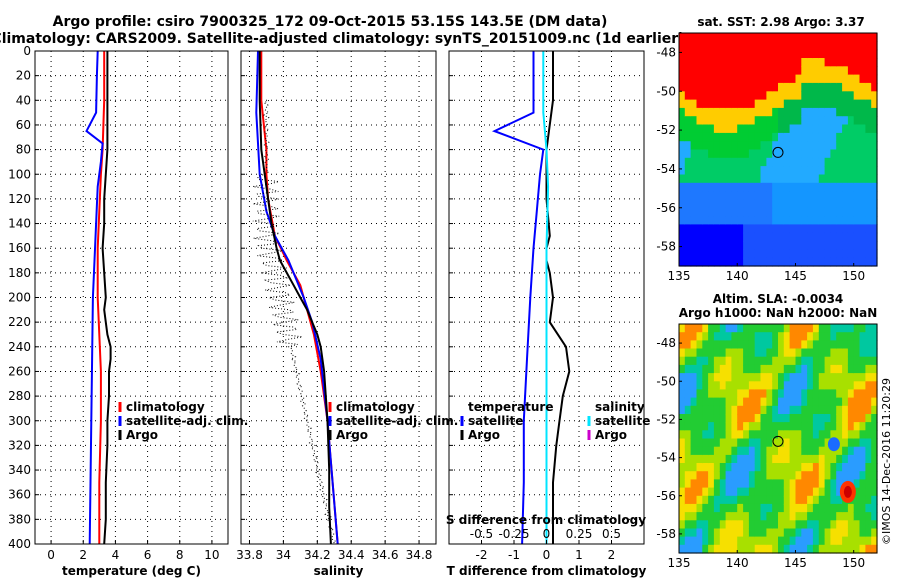  I want to click on map-y-tick-label: -50, so click(666, 91).